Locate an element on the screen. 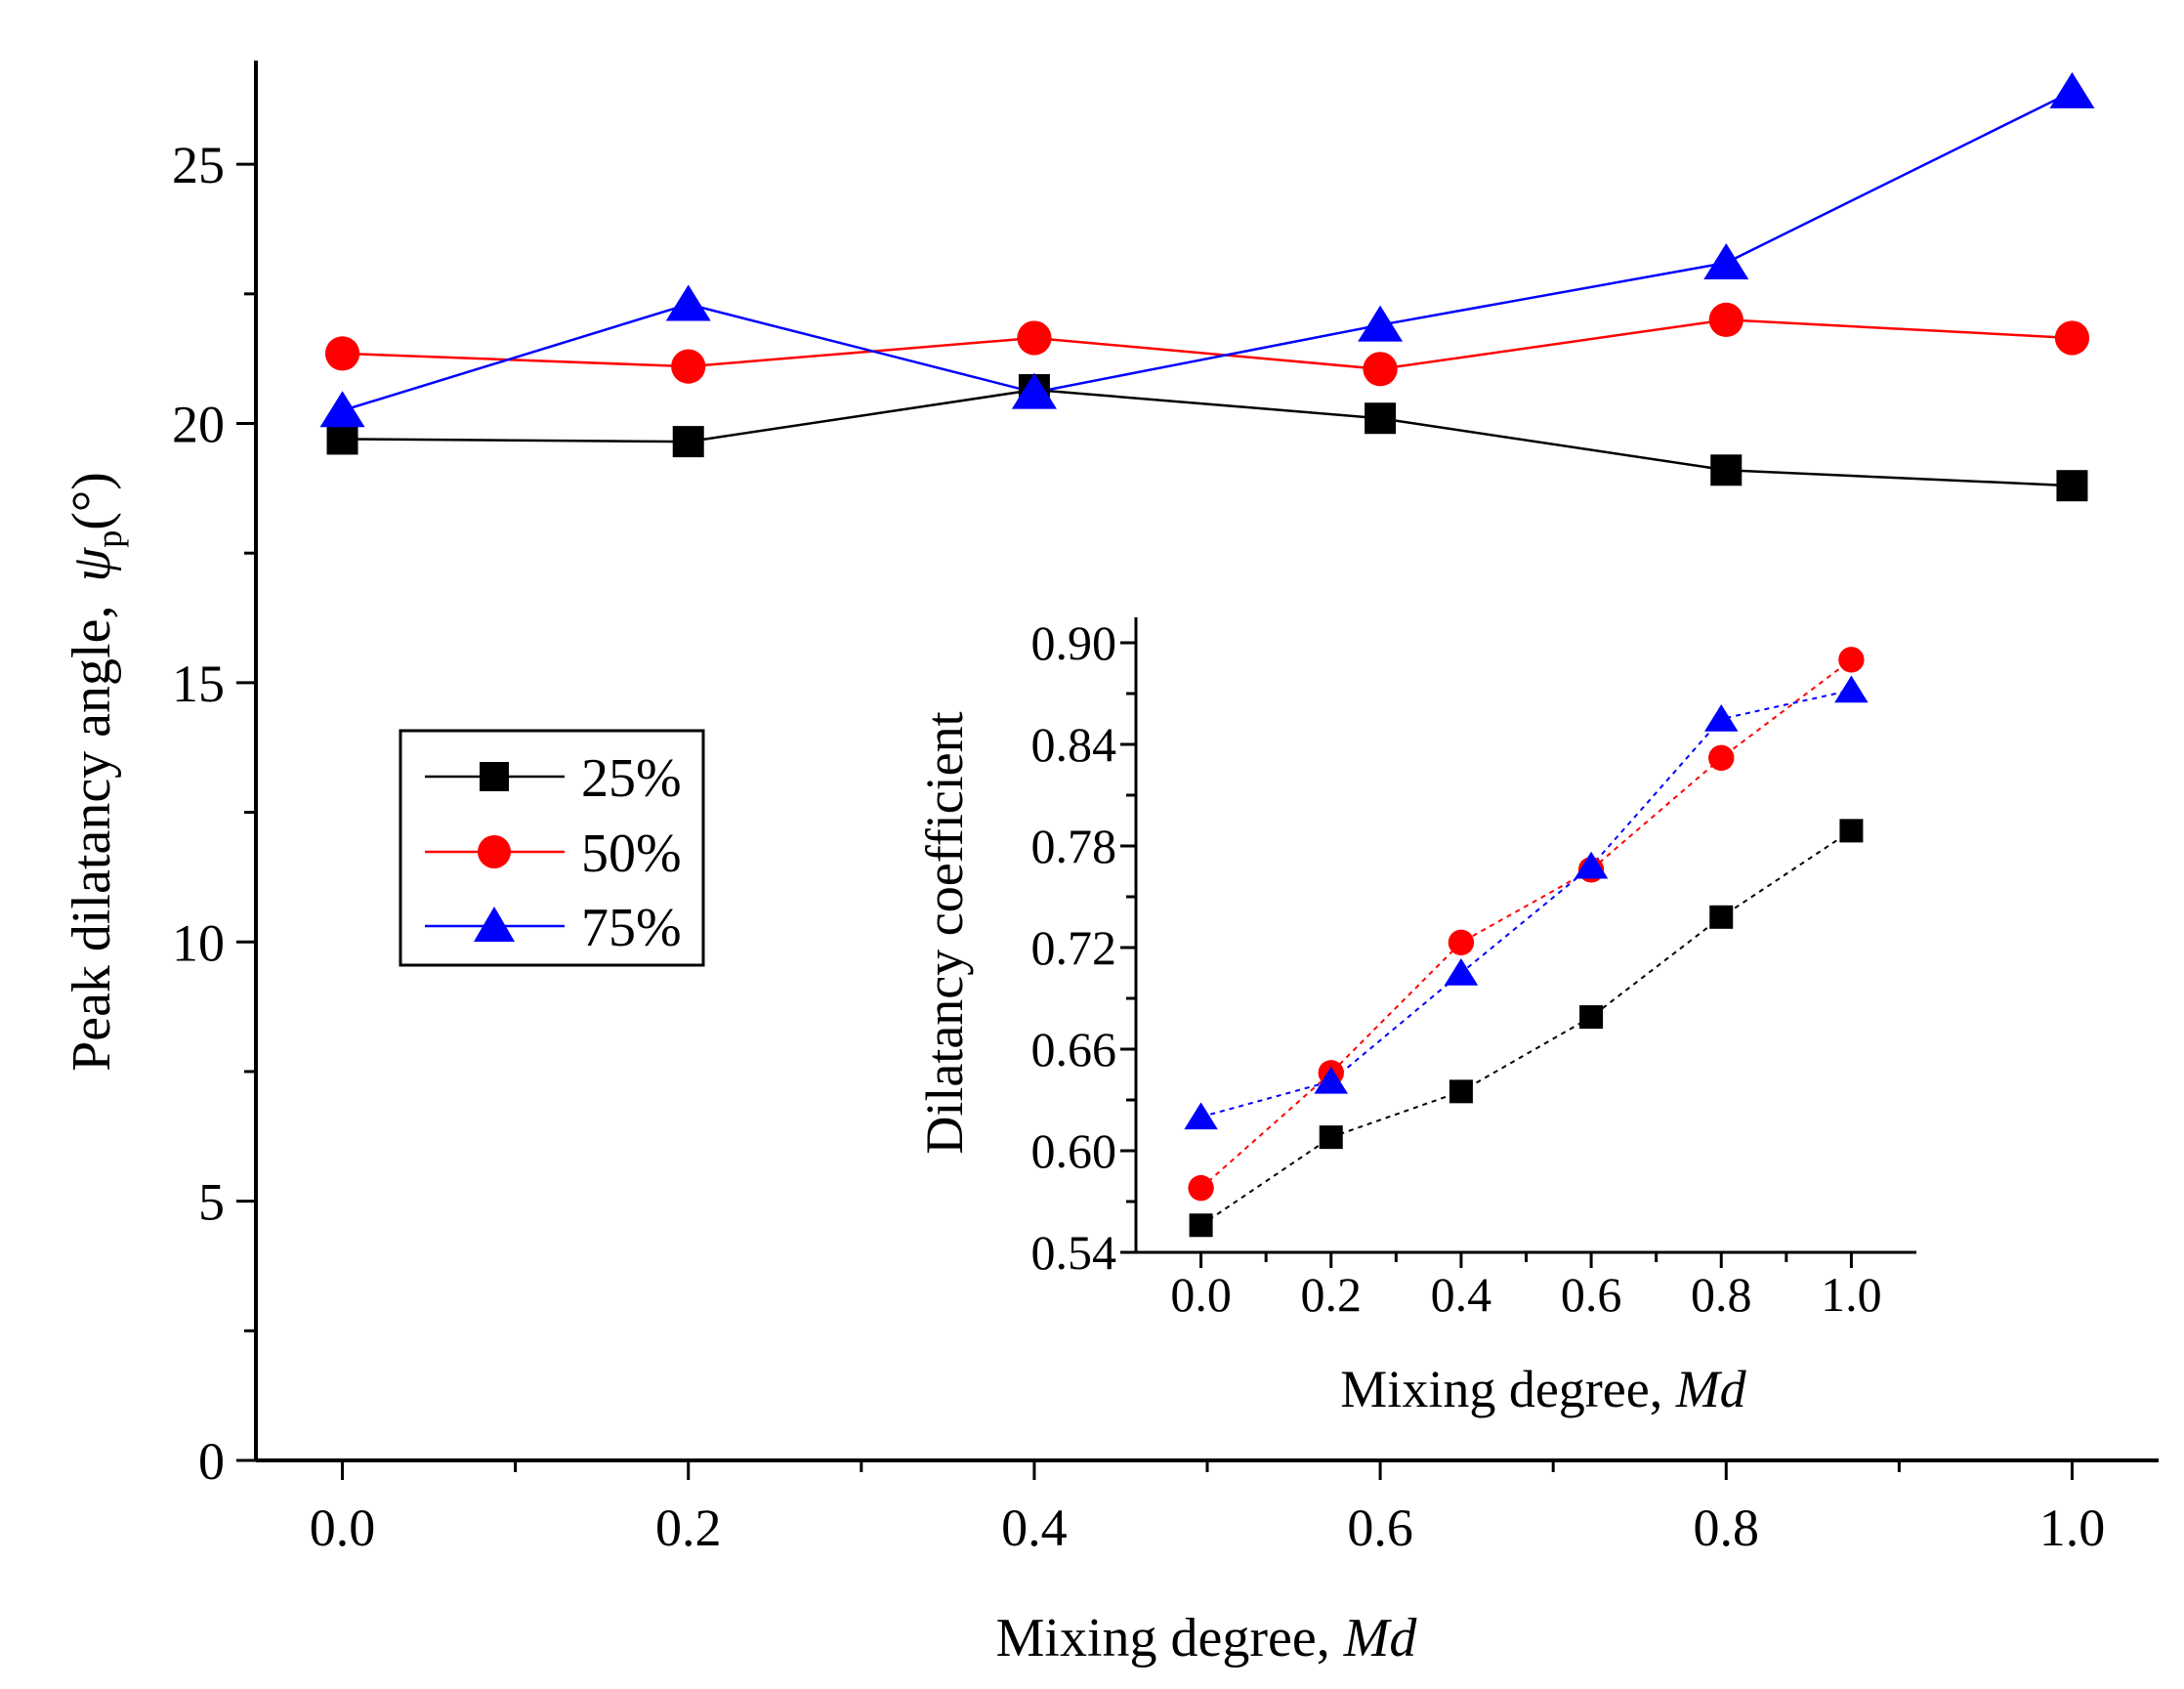 This screenshot has height=1689, width=2184. main-x-axis-title: Mixing degree, Md is located at coordinates (1207, 1638).